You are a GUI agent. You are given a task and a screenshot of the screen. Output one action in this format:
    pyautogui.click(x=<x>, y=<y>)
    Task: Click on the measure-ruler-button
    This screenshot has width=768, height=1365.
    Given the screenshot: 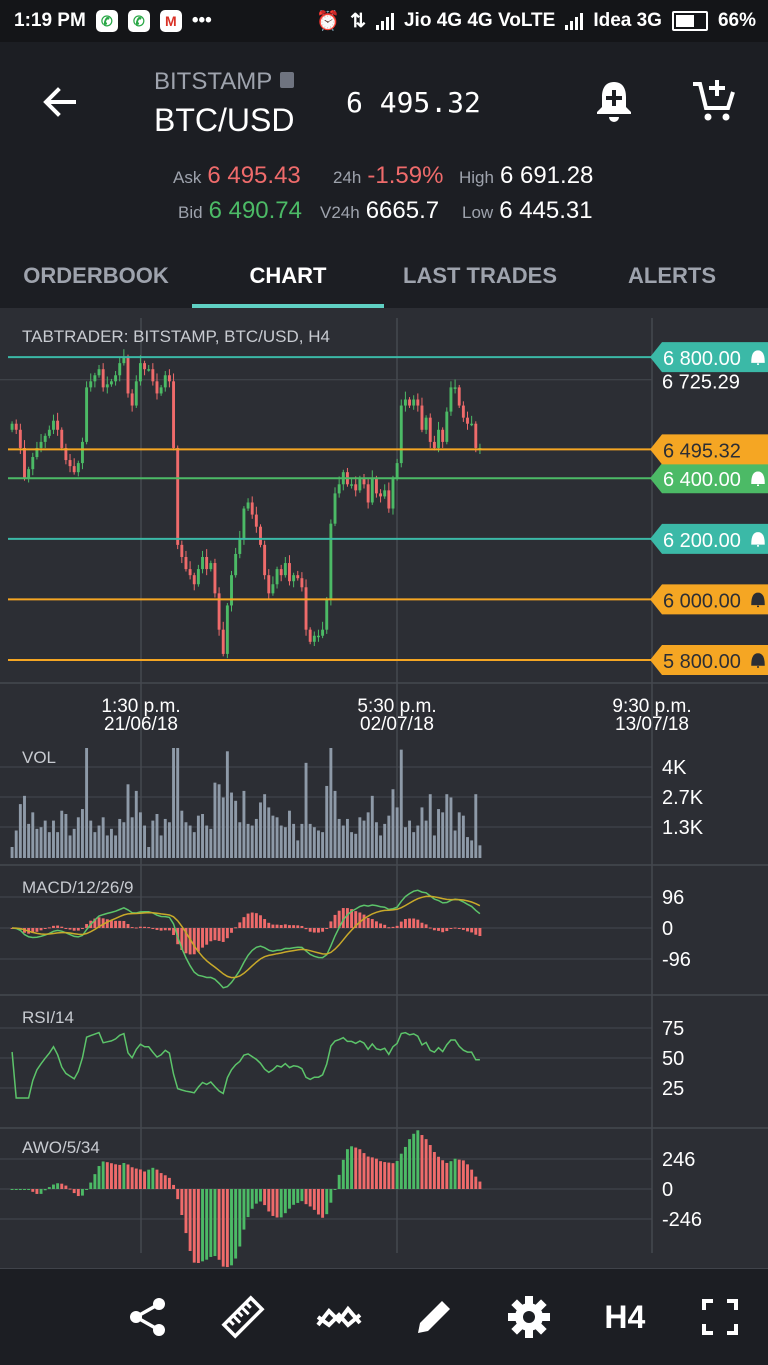 What is the action you would take?
    pyautogui.click(x=243, y=1317)
    